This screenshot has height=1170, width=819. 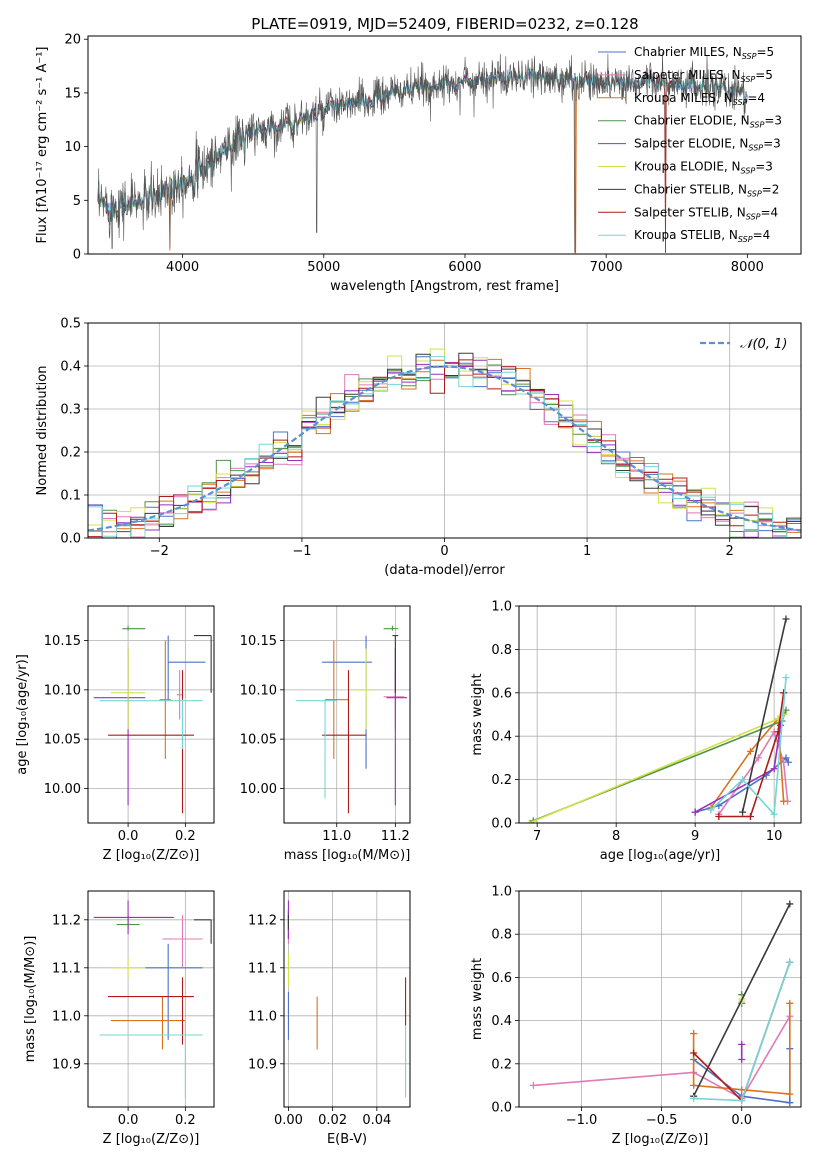 I want to click on errorbar-salpeter-stelib, so click(x=344, y=742).